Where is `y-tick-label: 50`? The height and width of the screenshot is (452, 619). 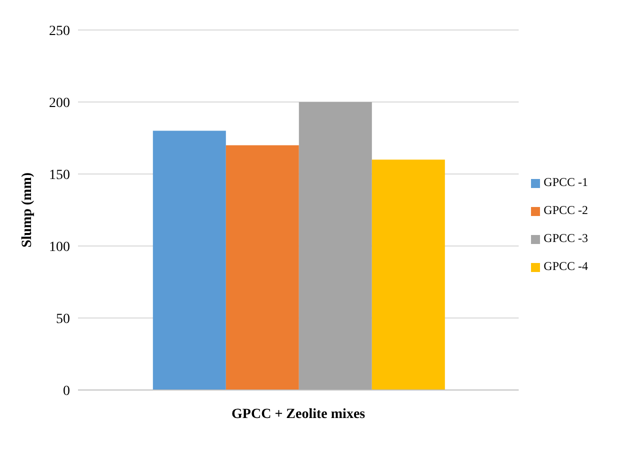 y-tick-label: 50 is located at coordinates (63, 319).